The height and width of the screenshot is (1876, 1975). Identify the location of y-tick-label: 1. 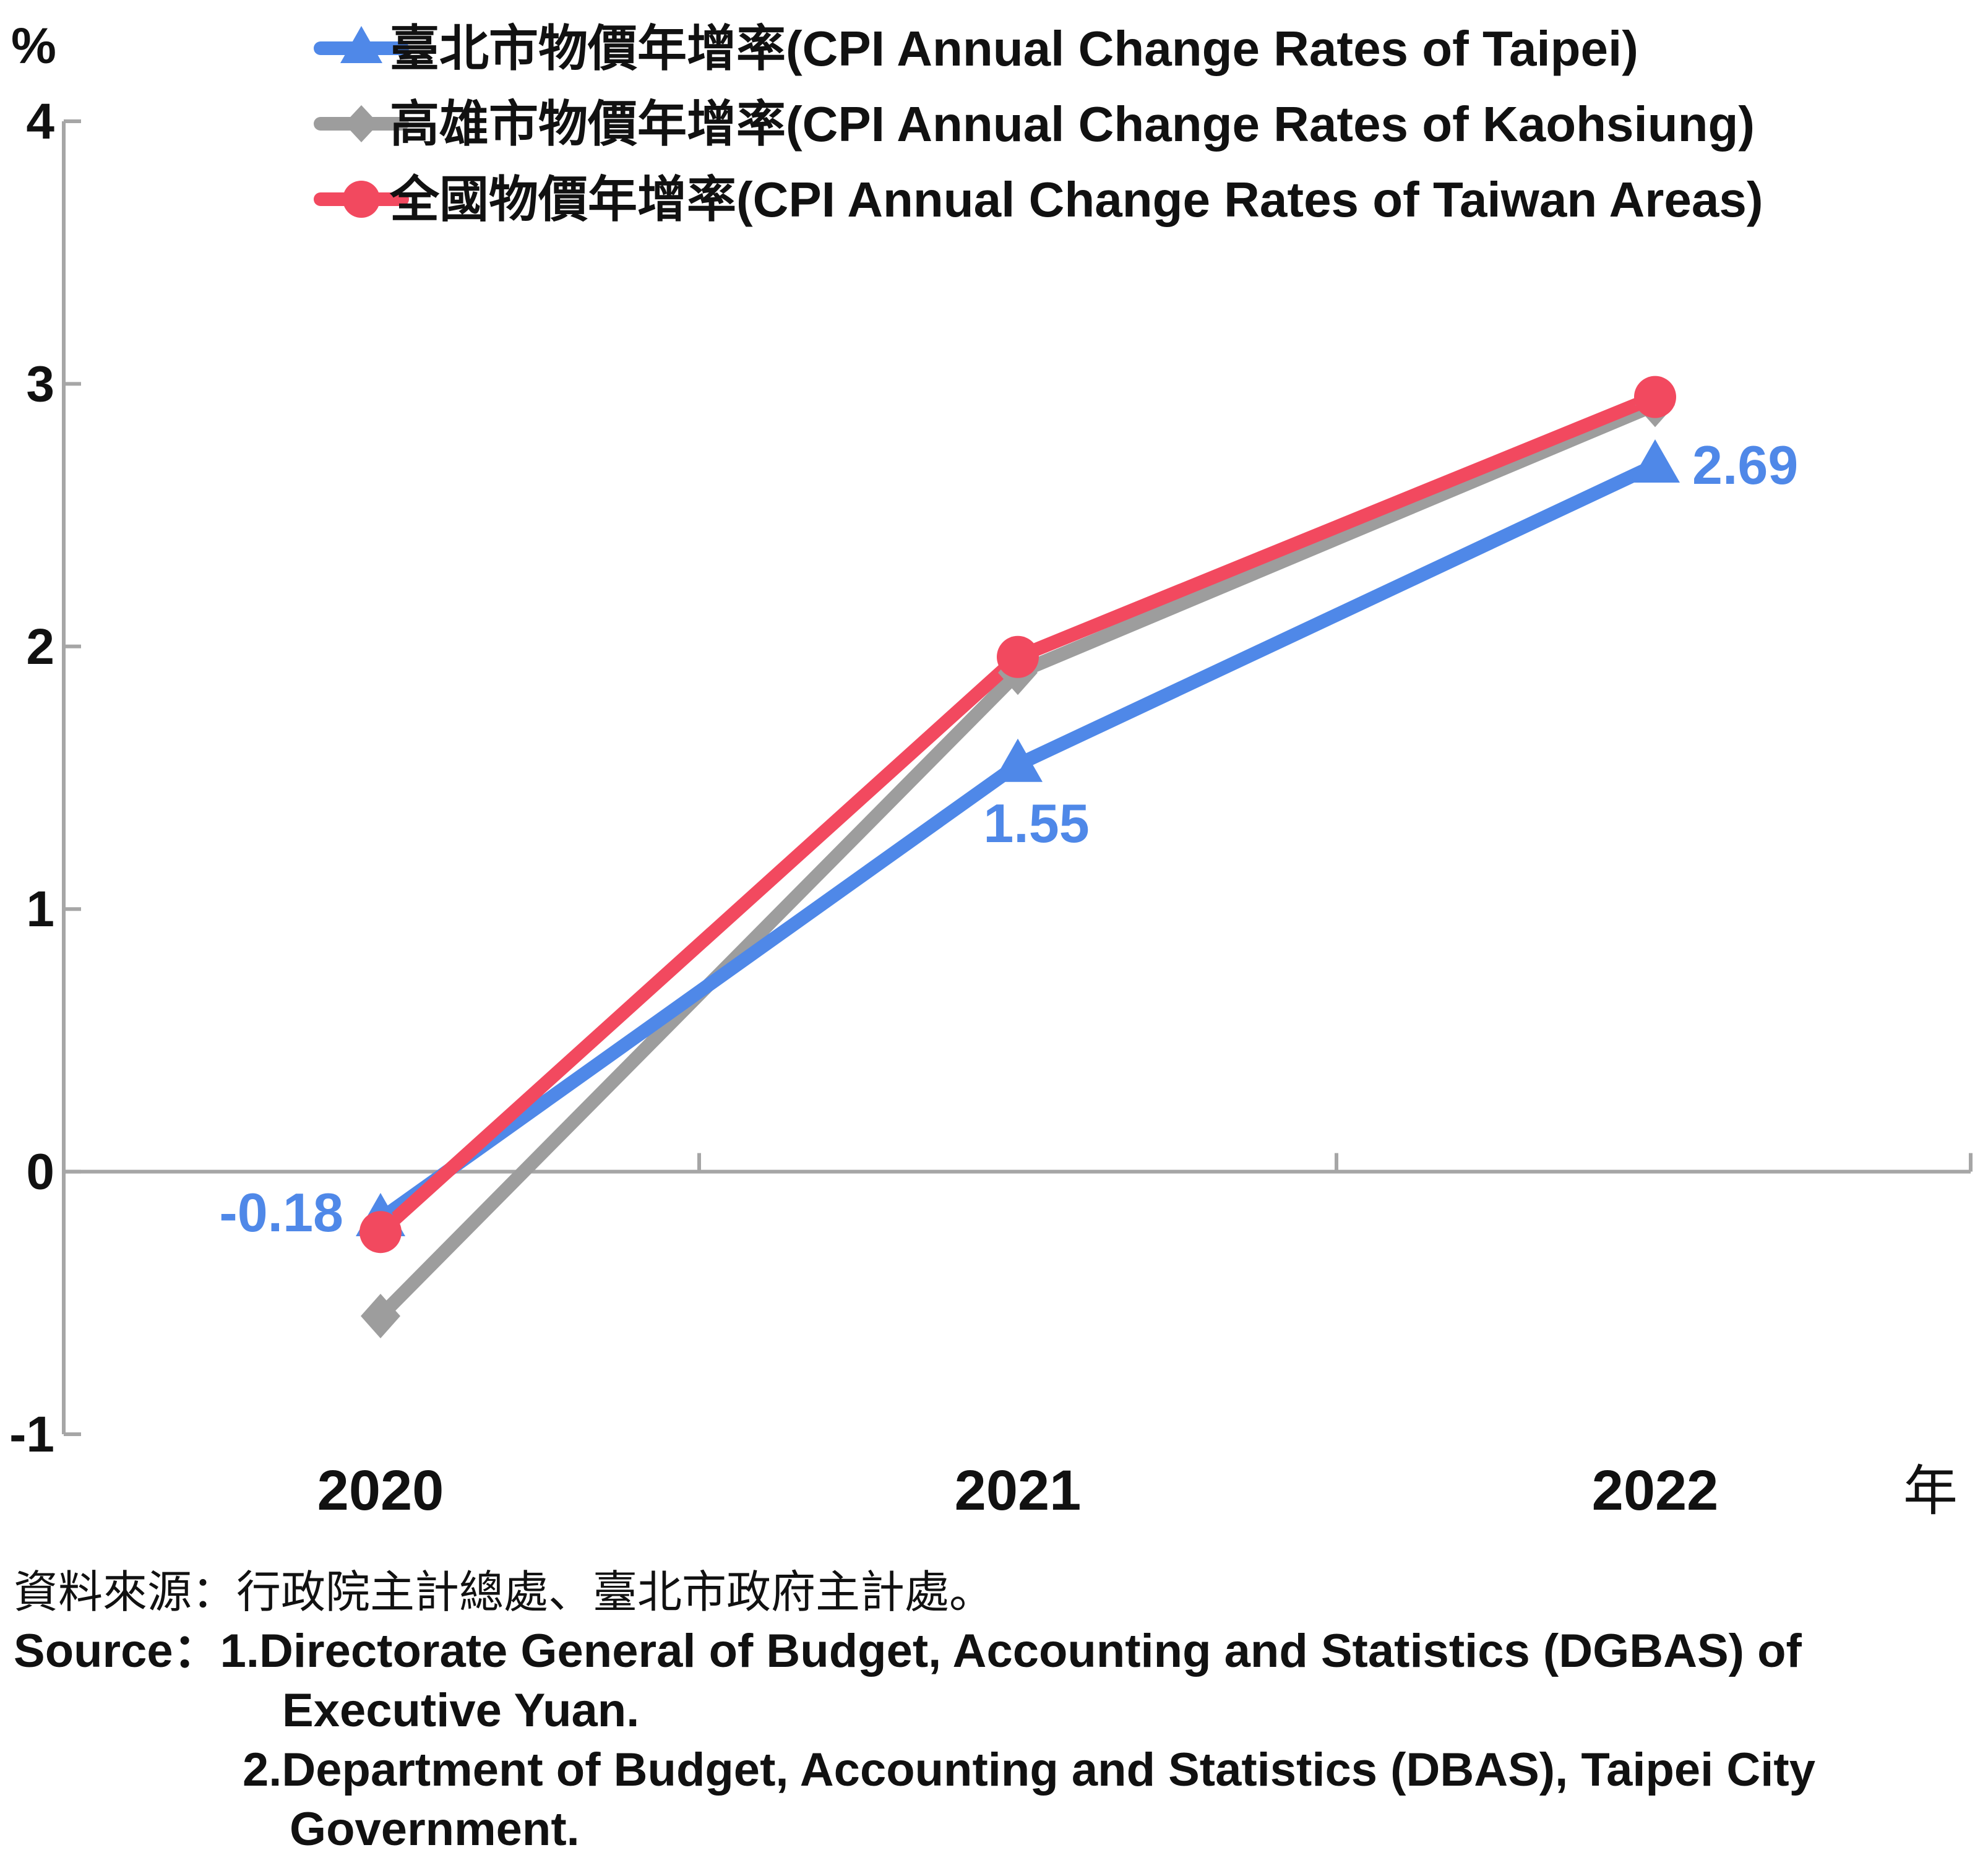
(40, 909).